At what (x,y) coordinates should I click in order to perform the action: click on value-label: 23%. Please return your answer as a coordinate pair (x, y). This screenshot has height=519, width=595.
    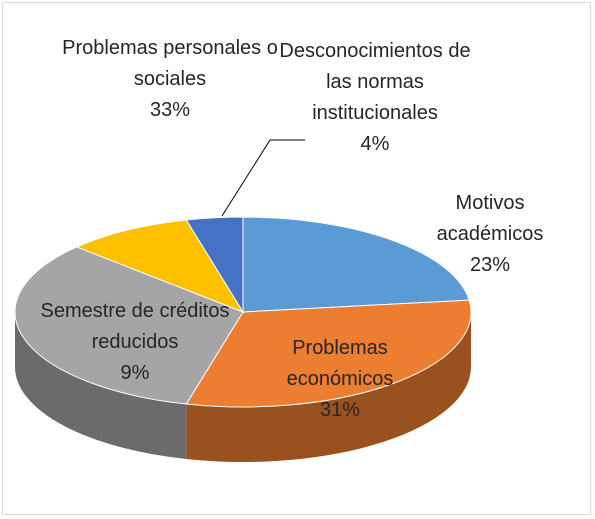
    Looking at the image, I should click on (490, 265).